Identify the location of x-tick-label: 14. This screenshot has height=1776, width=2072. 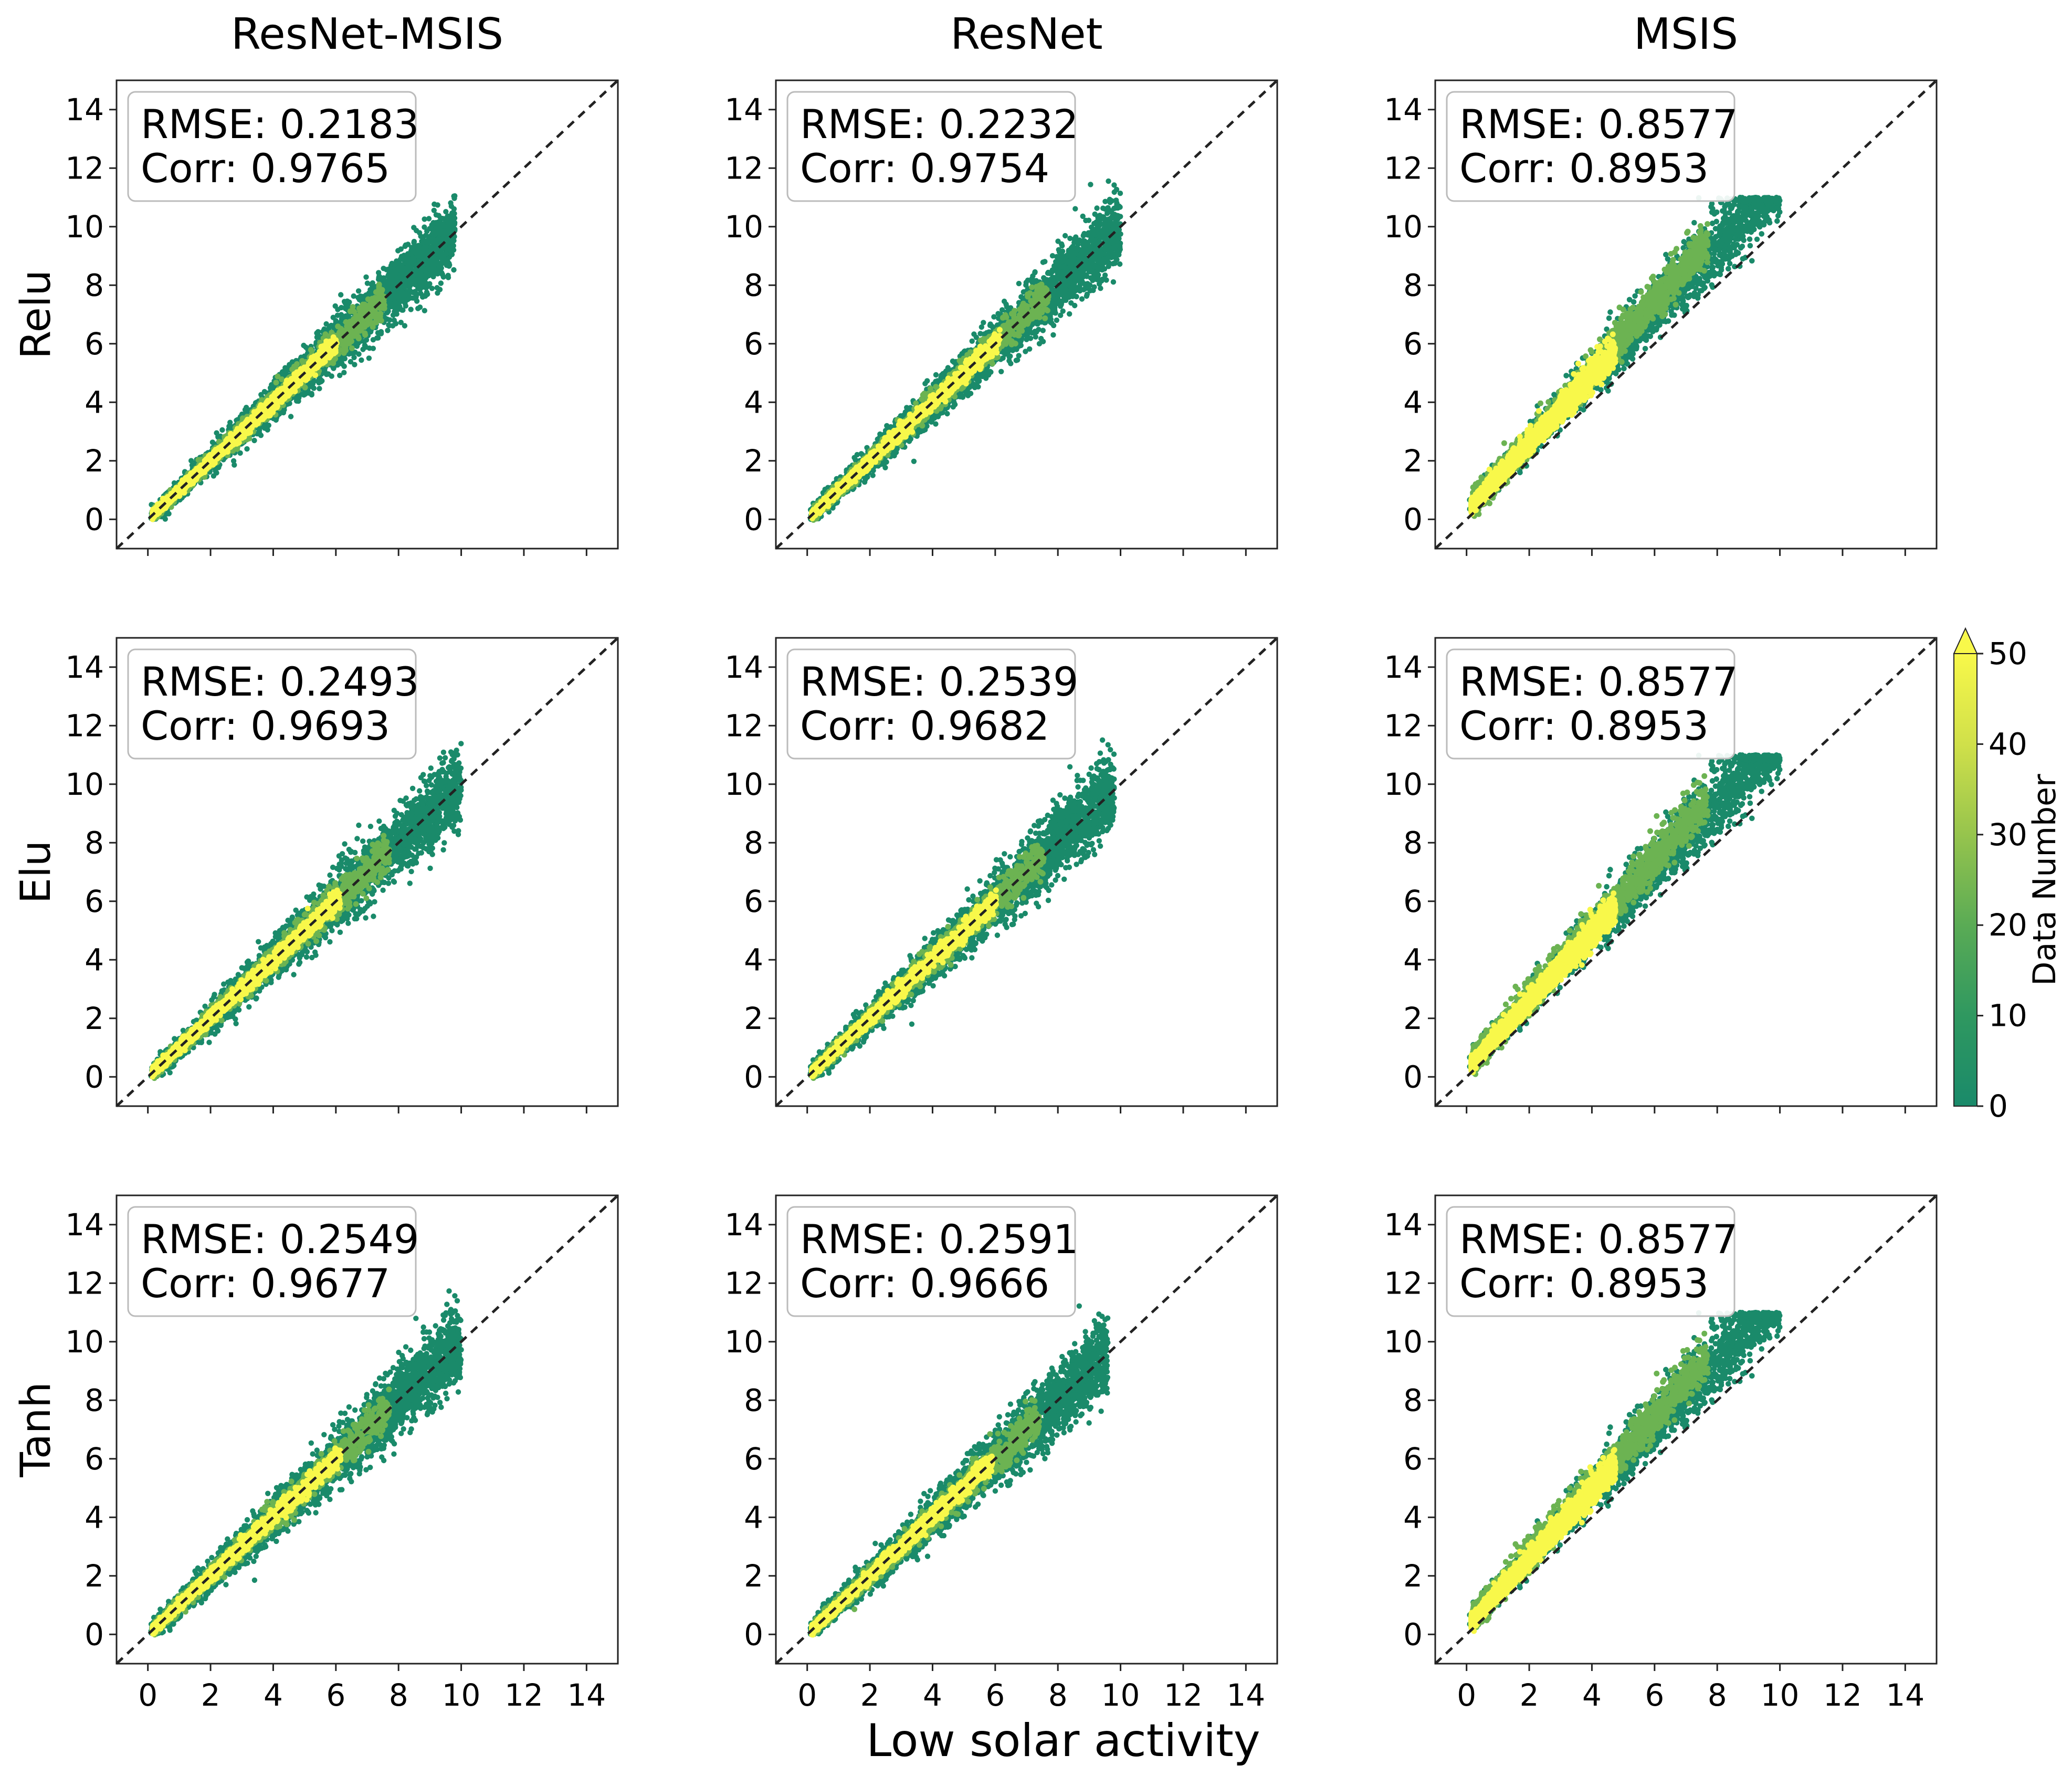
(1246, 1695).